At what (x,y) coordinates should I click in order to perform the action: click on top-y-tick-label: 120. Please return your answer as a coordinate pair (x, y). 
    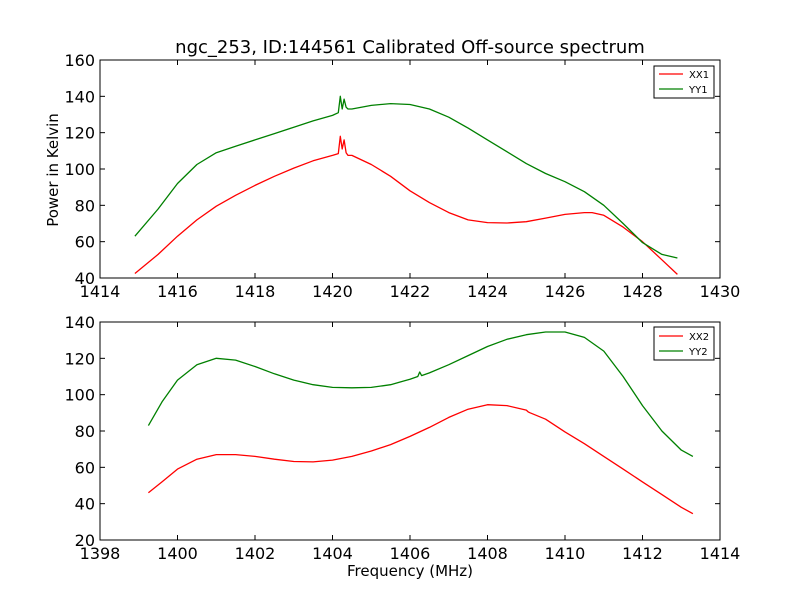
    Looking at the image, I should click on (79, 133).